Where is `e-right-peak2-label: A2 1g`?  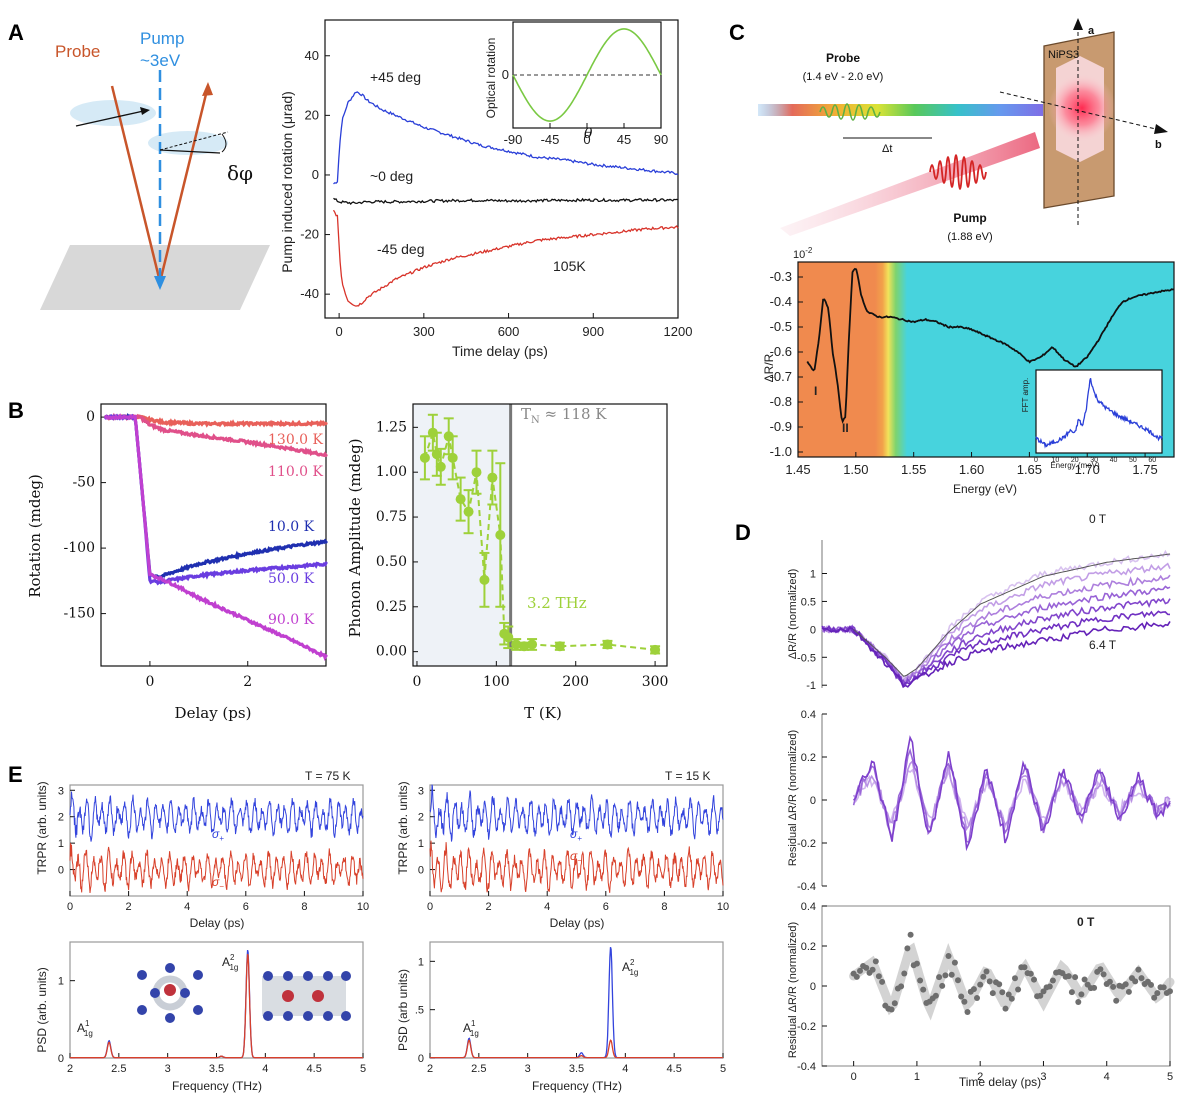 e-right-peak2-label: A2 1g is located at coordinates (630, 967).